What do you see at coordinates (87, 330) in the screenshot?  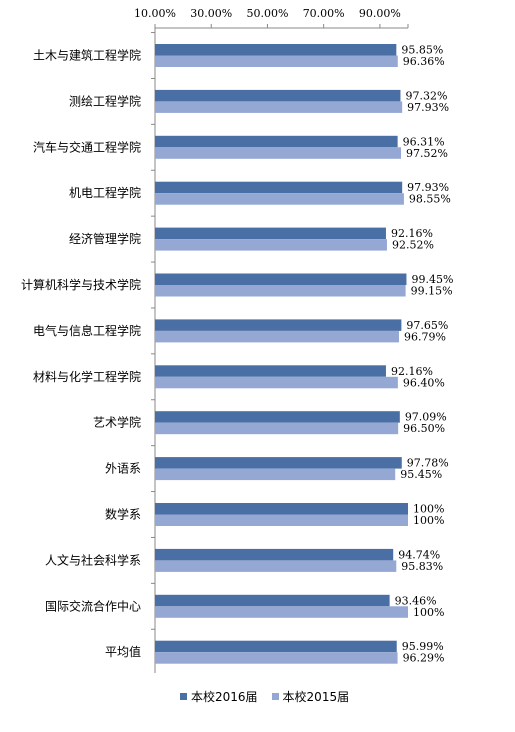 I see `category-label: 电气与信息工程学院` at bounding box center [87, 330].